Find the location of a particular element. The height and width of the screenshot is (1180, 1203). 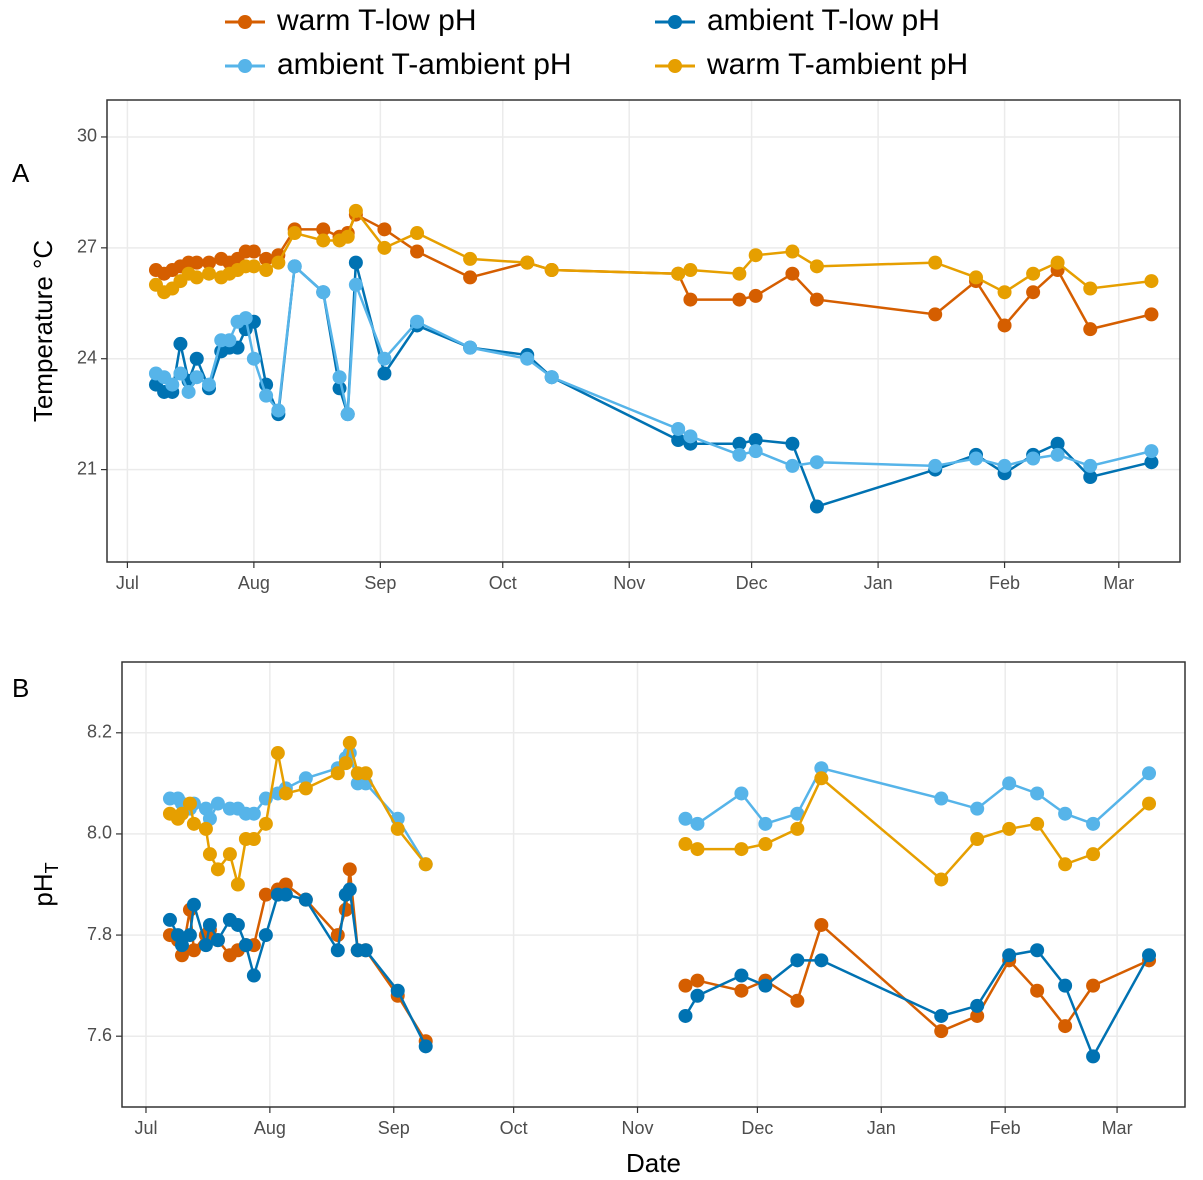

y-tick-label: 30 is located at coordinates (87, 136).